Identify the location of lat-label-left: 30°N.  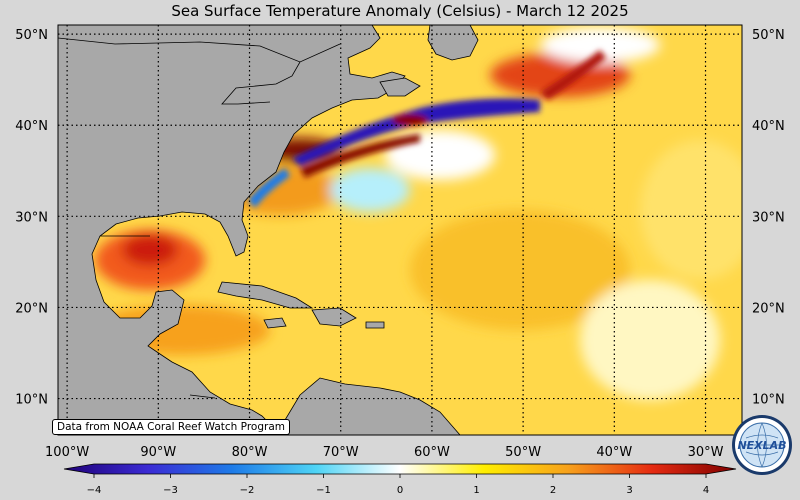
(31, 217).